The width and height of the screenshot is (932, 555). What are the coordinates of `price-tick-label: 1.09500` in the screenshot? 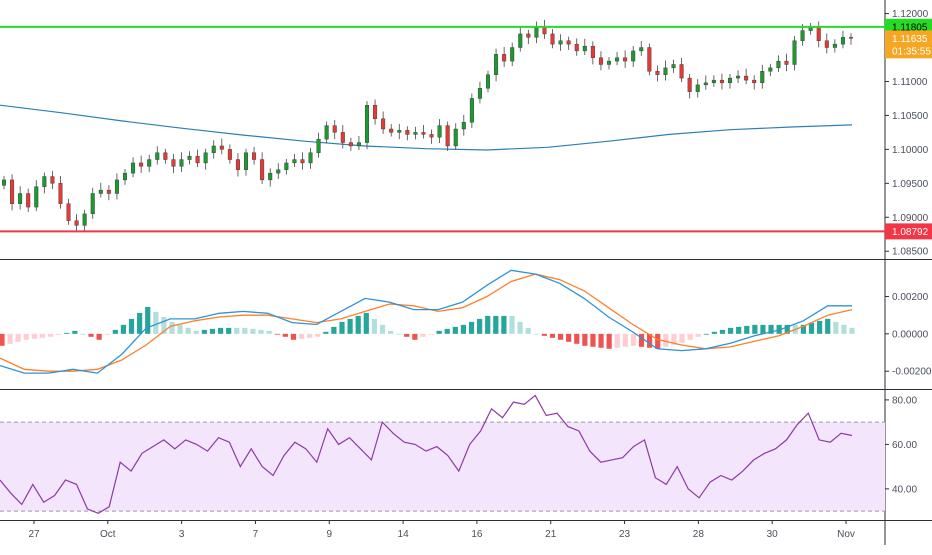 It's located at (910, 184).